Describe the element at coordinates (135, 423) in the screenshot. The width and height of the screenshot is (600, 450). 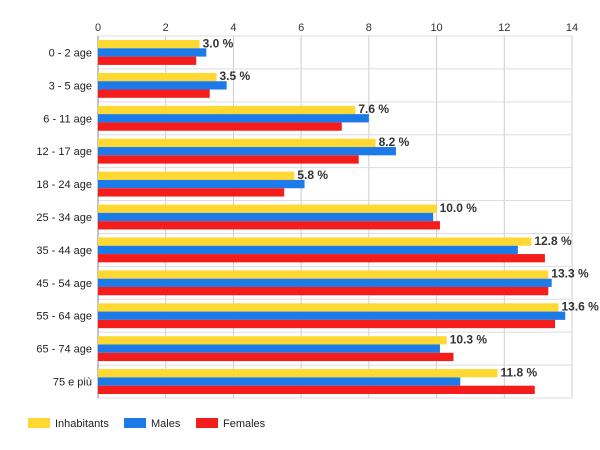
I see `legend-swatch-males` at that location.